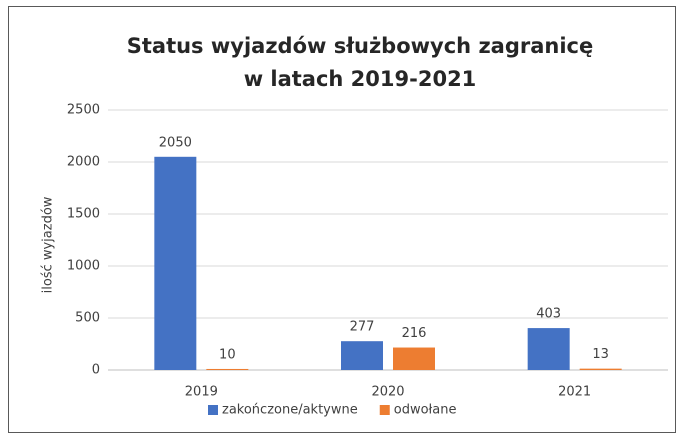  I want to click on x-tick-label: 2020, so click(387, 392).